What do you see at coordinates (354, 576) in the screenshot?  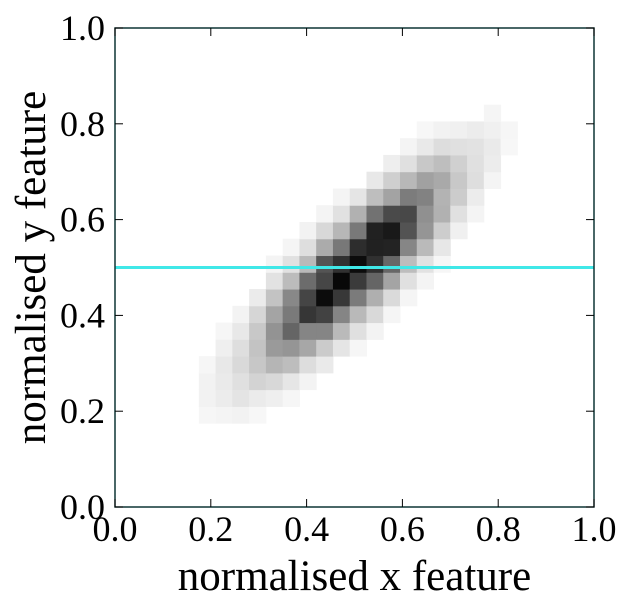 I see `x-axis-label: normalised x feature` at bounding box center [354, 576].